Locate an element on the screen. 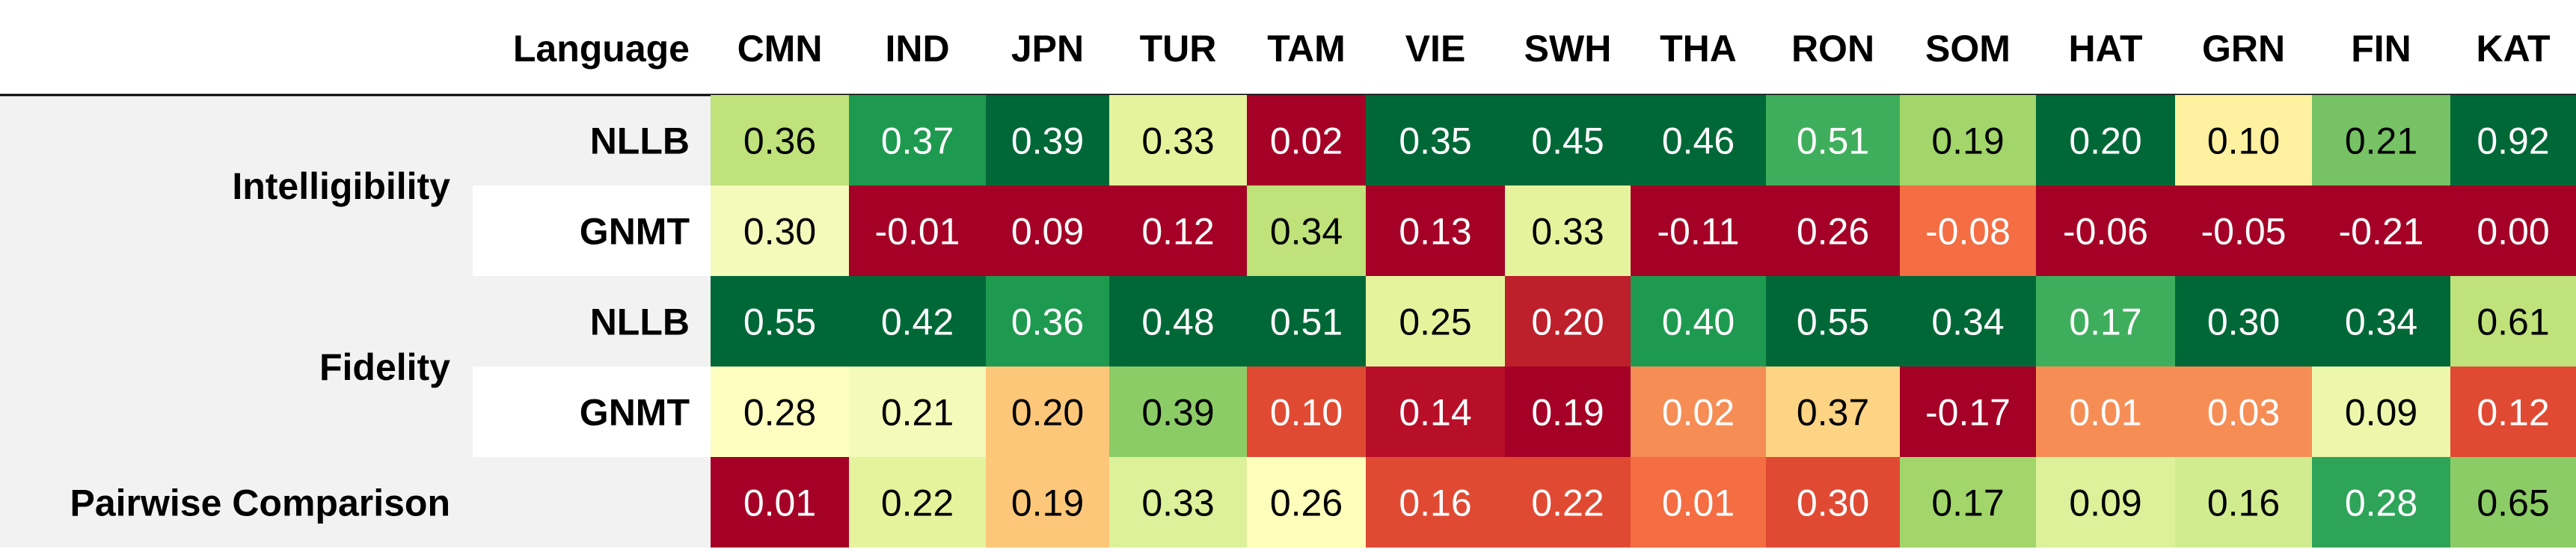 The image size is (2576, 552). cell-value: -0.17 is located at coordinates (1968, 413).